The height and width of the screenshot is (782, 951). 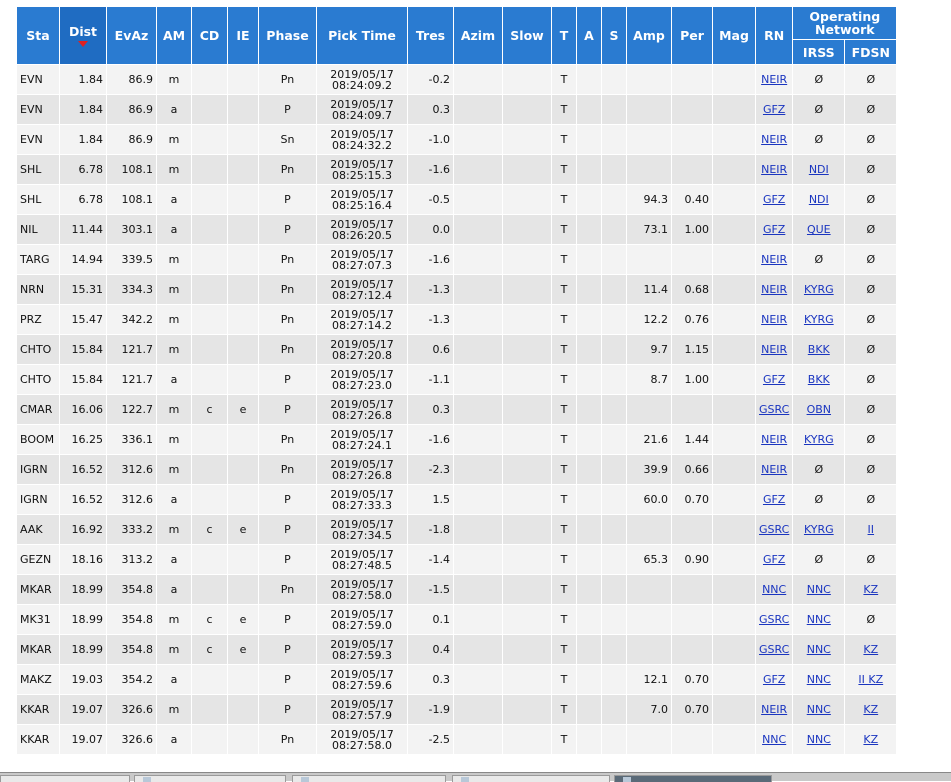 I want to click on header-mag: Mag, so click(x=734, y=35).